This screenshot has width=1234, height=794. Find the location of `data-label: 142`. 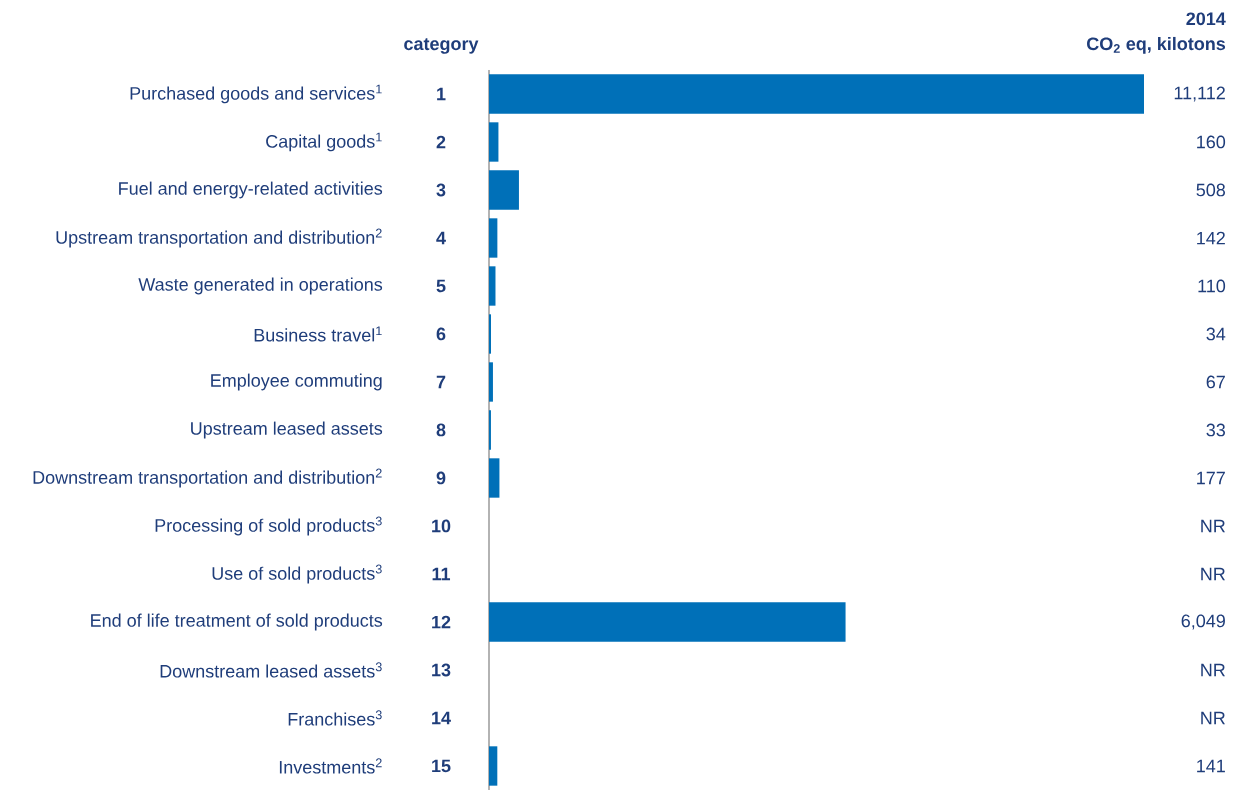

data-label: 142 is located at coordinates (1211, 238).